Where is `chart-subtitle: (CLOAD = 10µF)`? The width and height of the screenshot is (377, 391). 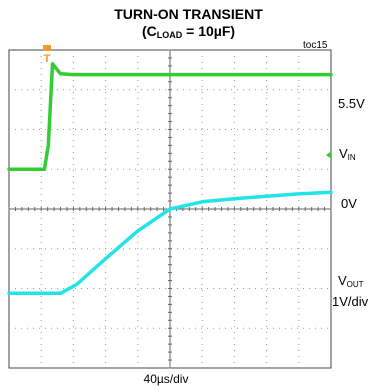
chart-subtitle: (CLOAD = 10µF) is located at coordinates (188, 33).